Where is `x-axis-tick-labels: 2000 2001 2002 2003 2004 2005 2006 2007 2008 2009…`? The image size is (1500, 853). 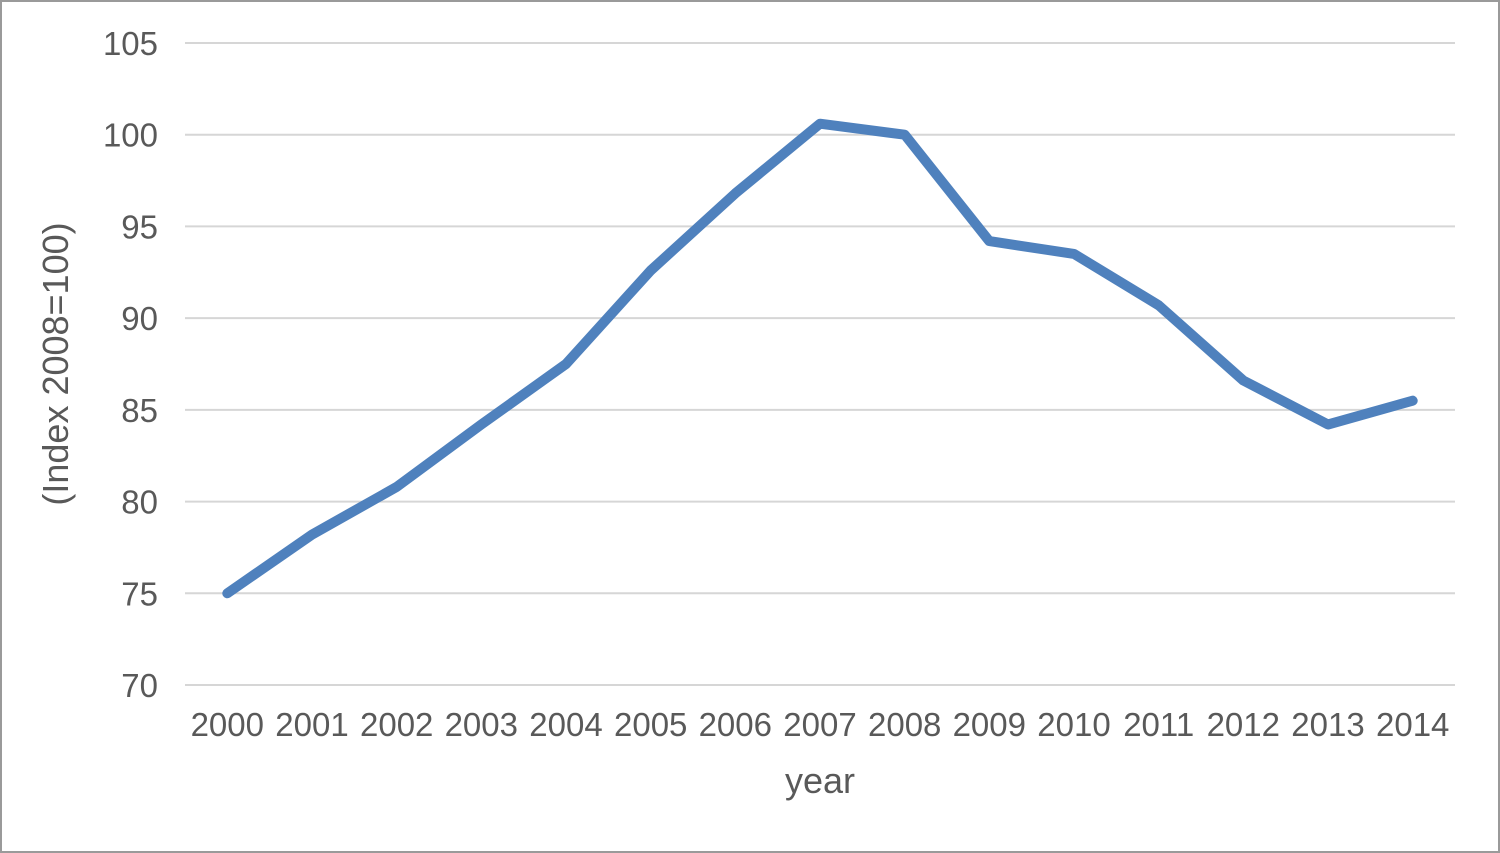 x-axis-tick-labels: 2000 2001 2002 2003 2004 2005 2006 2007 2008 2009… is located at coordinates (820, 724).